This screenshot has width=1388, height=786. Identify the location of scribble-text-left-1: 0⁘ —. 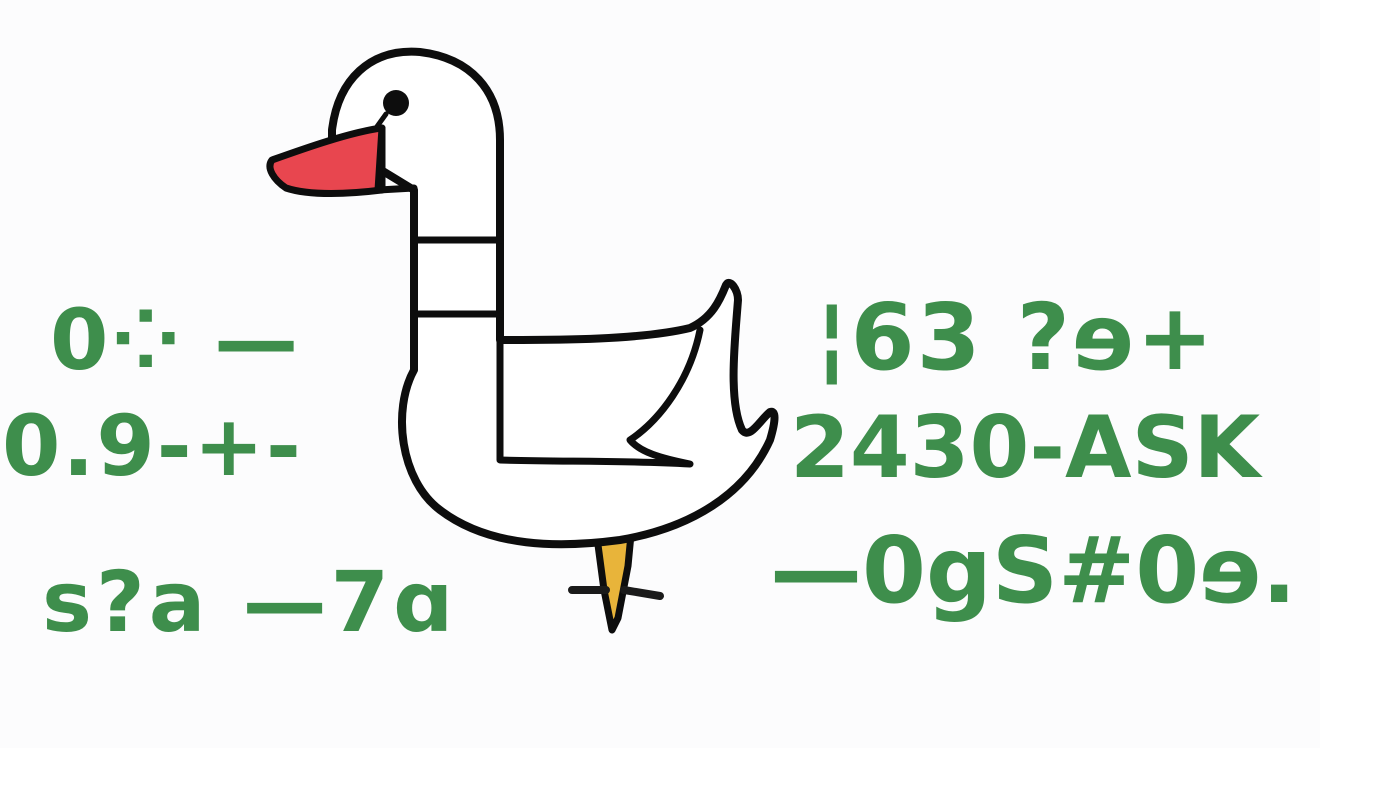
(175, 340).